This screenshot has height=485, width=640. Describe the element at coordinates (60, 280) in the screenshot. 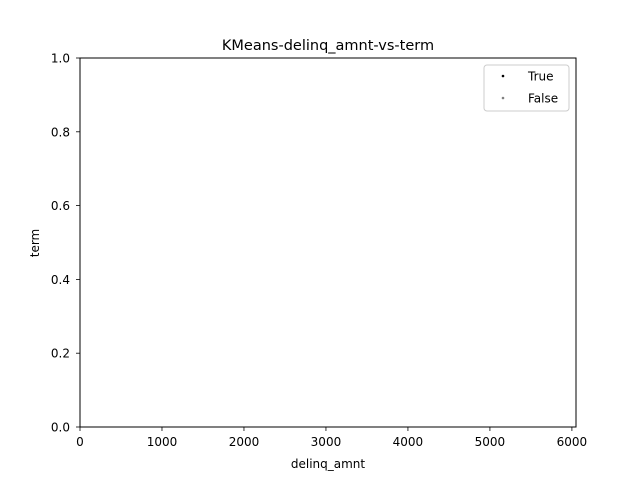

I see `y-tick-label: 0.4` at that location.